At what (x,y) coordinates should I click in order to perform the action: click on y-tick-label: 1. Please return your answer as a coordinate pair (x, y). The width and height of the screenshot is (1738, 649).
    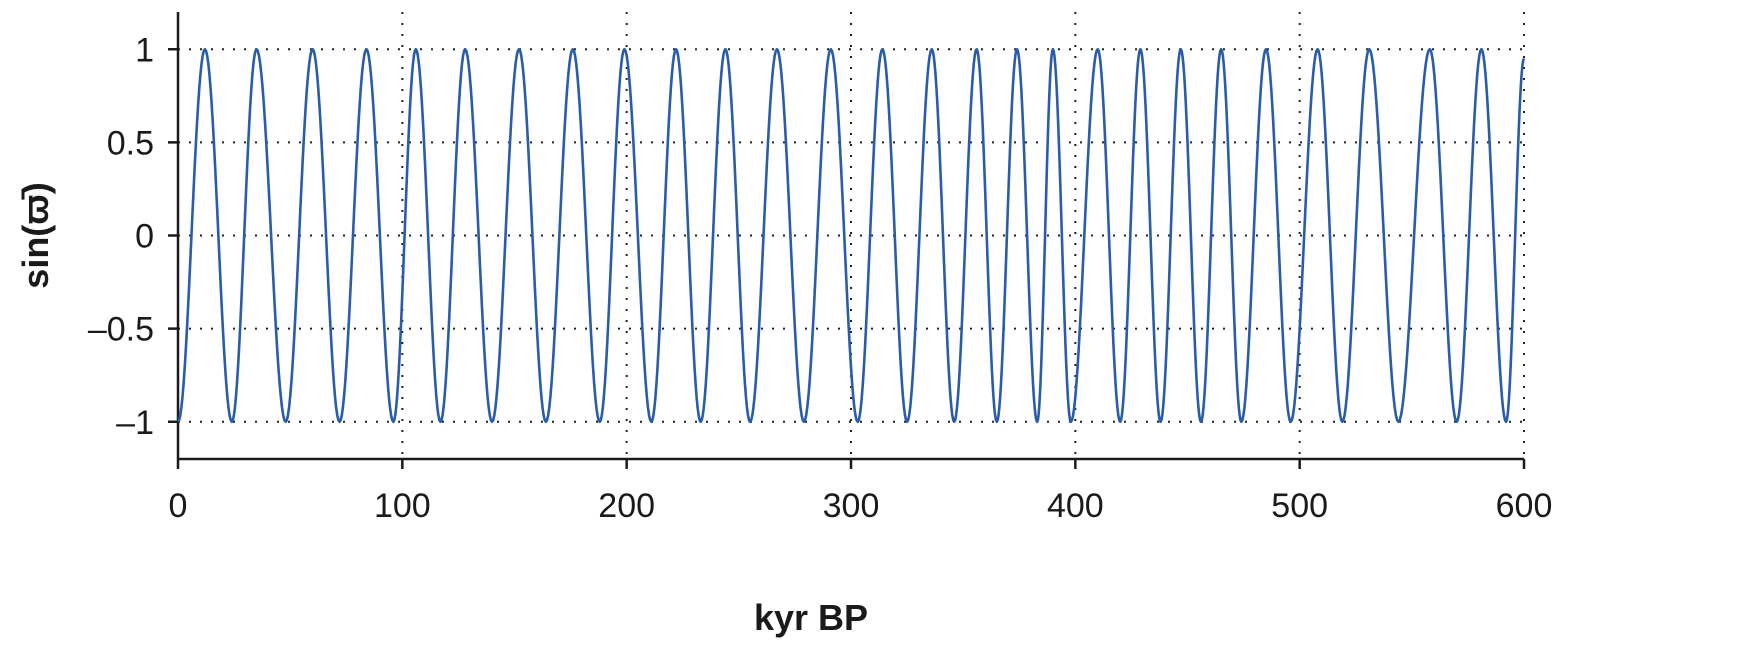
    Looking at the image, I should click on (144, 50).